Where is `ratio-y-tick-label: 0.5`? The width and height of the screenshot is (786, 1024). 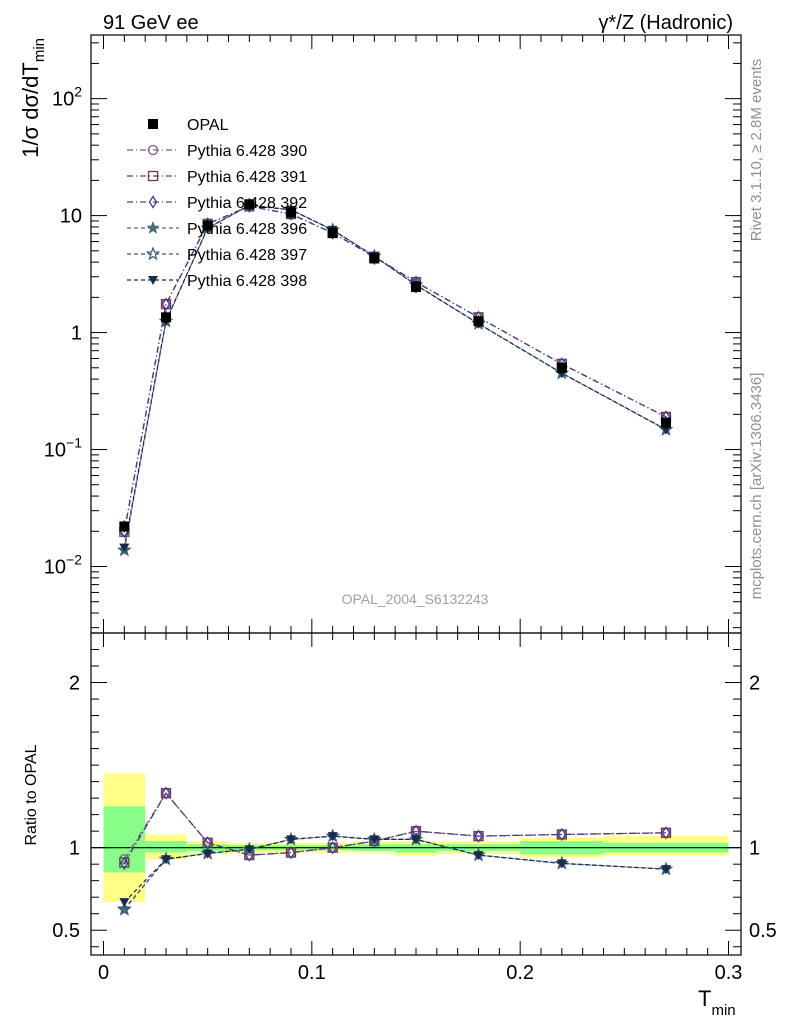 ratio-y-tick-label: 0.5 is located at coordinates (66, 931).